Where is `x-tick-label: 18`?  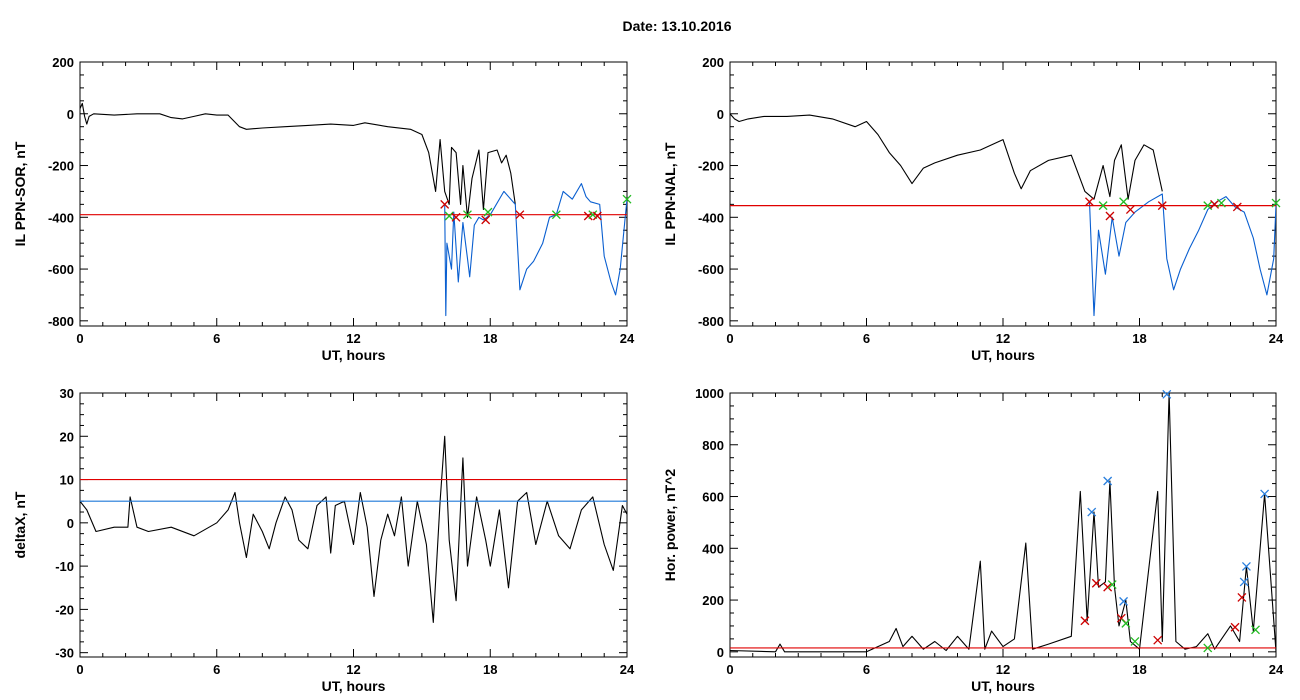 x-tick-label: 18 is located at coordinates (1139, 338).